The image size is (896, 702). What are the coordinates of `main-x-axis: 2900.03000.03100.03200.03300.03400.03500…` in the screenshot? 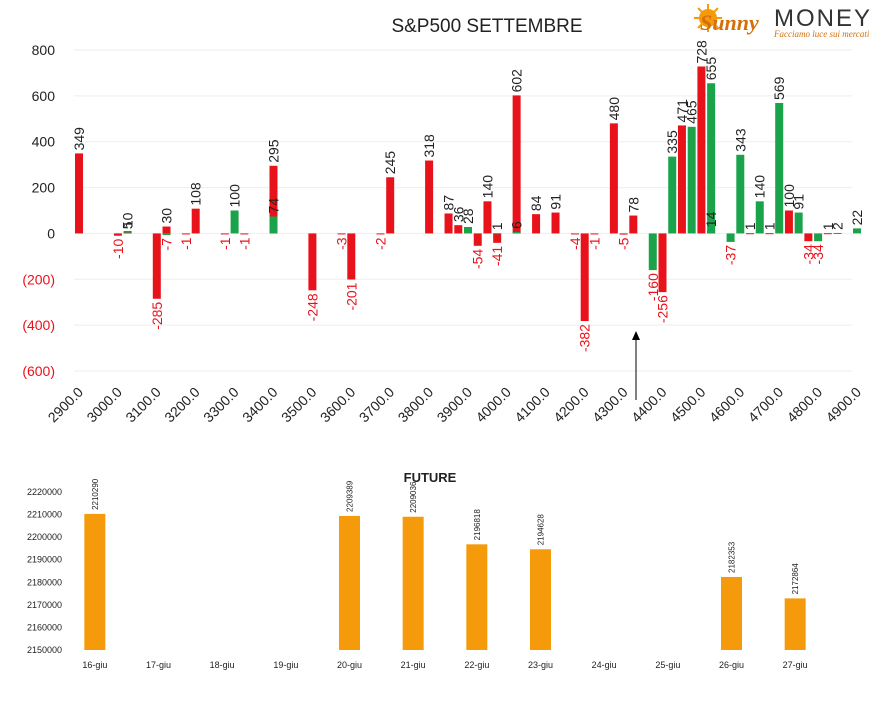 It's located at (455, 405).